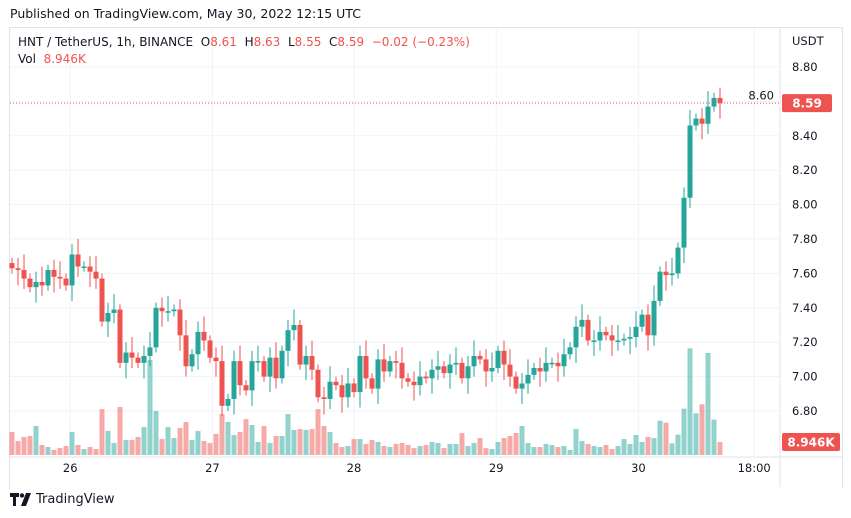 This screenshot has height=518, width=851. What do you see at coordinates (805, 205) in the screenshot?
I see `y-tick-label: 8.00` at bounding box center [805, 205].